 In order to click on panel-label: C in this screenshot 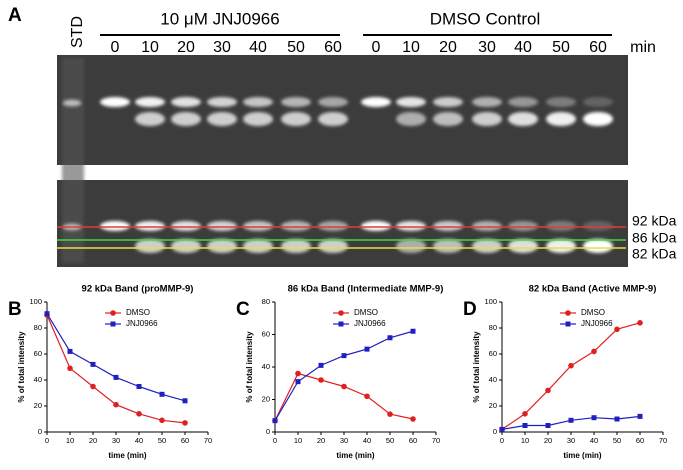, I will do `click(243, 309)`.